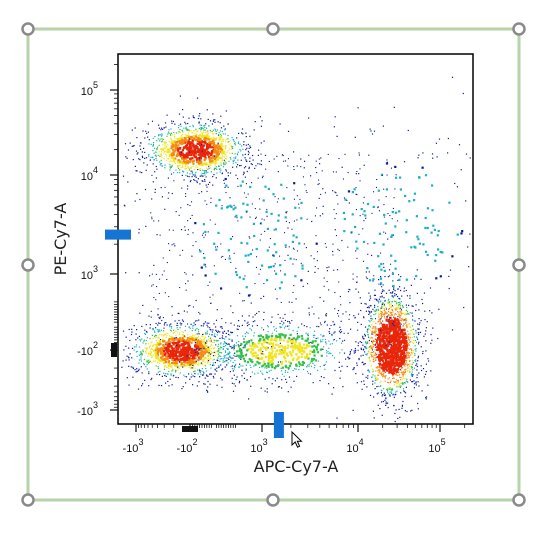 The width and height of the screenshot is (560, 560). I want to click on axis-markers, so click(194, 333).